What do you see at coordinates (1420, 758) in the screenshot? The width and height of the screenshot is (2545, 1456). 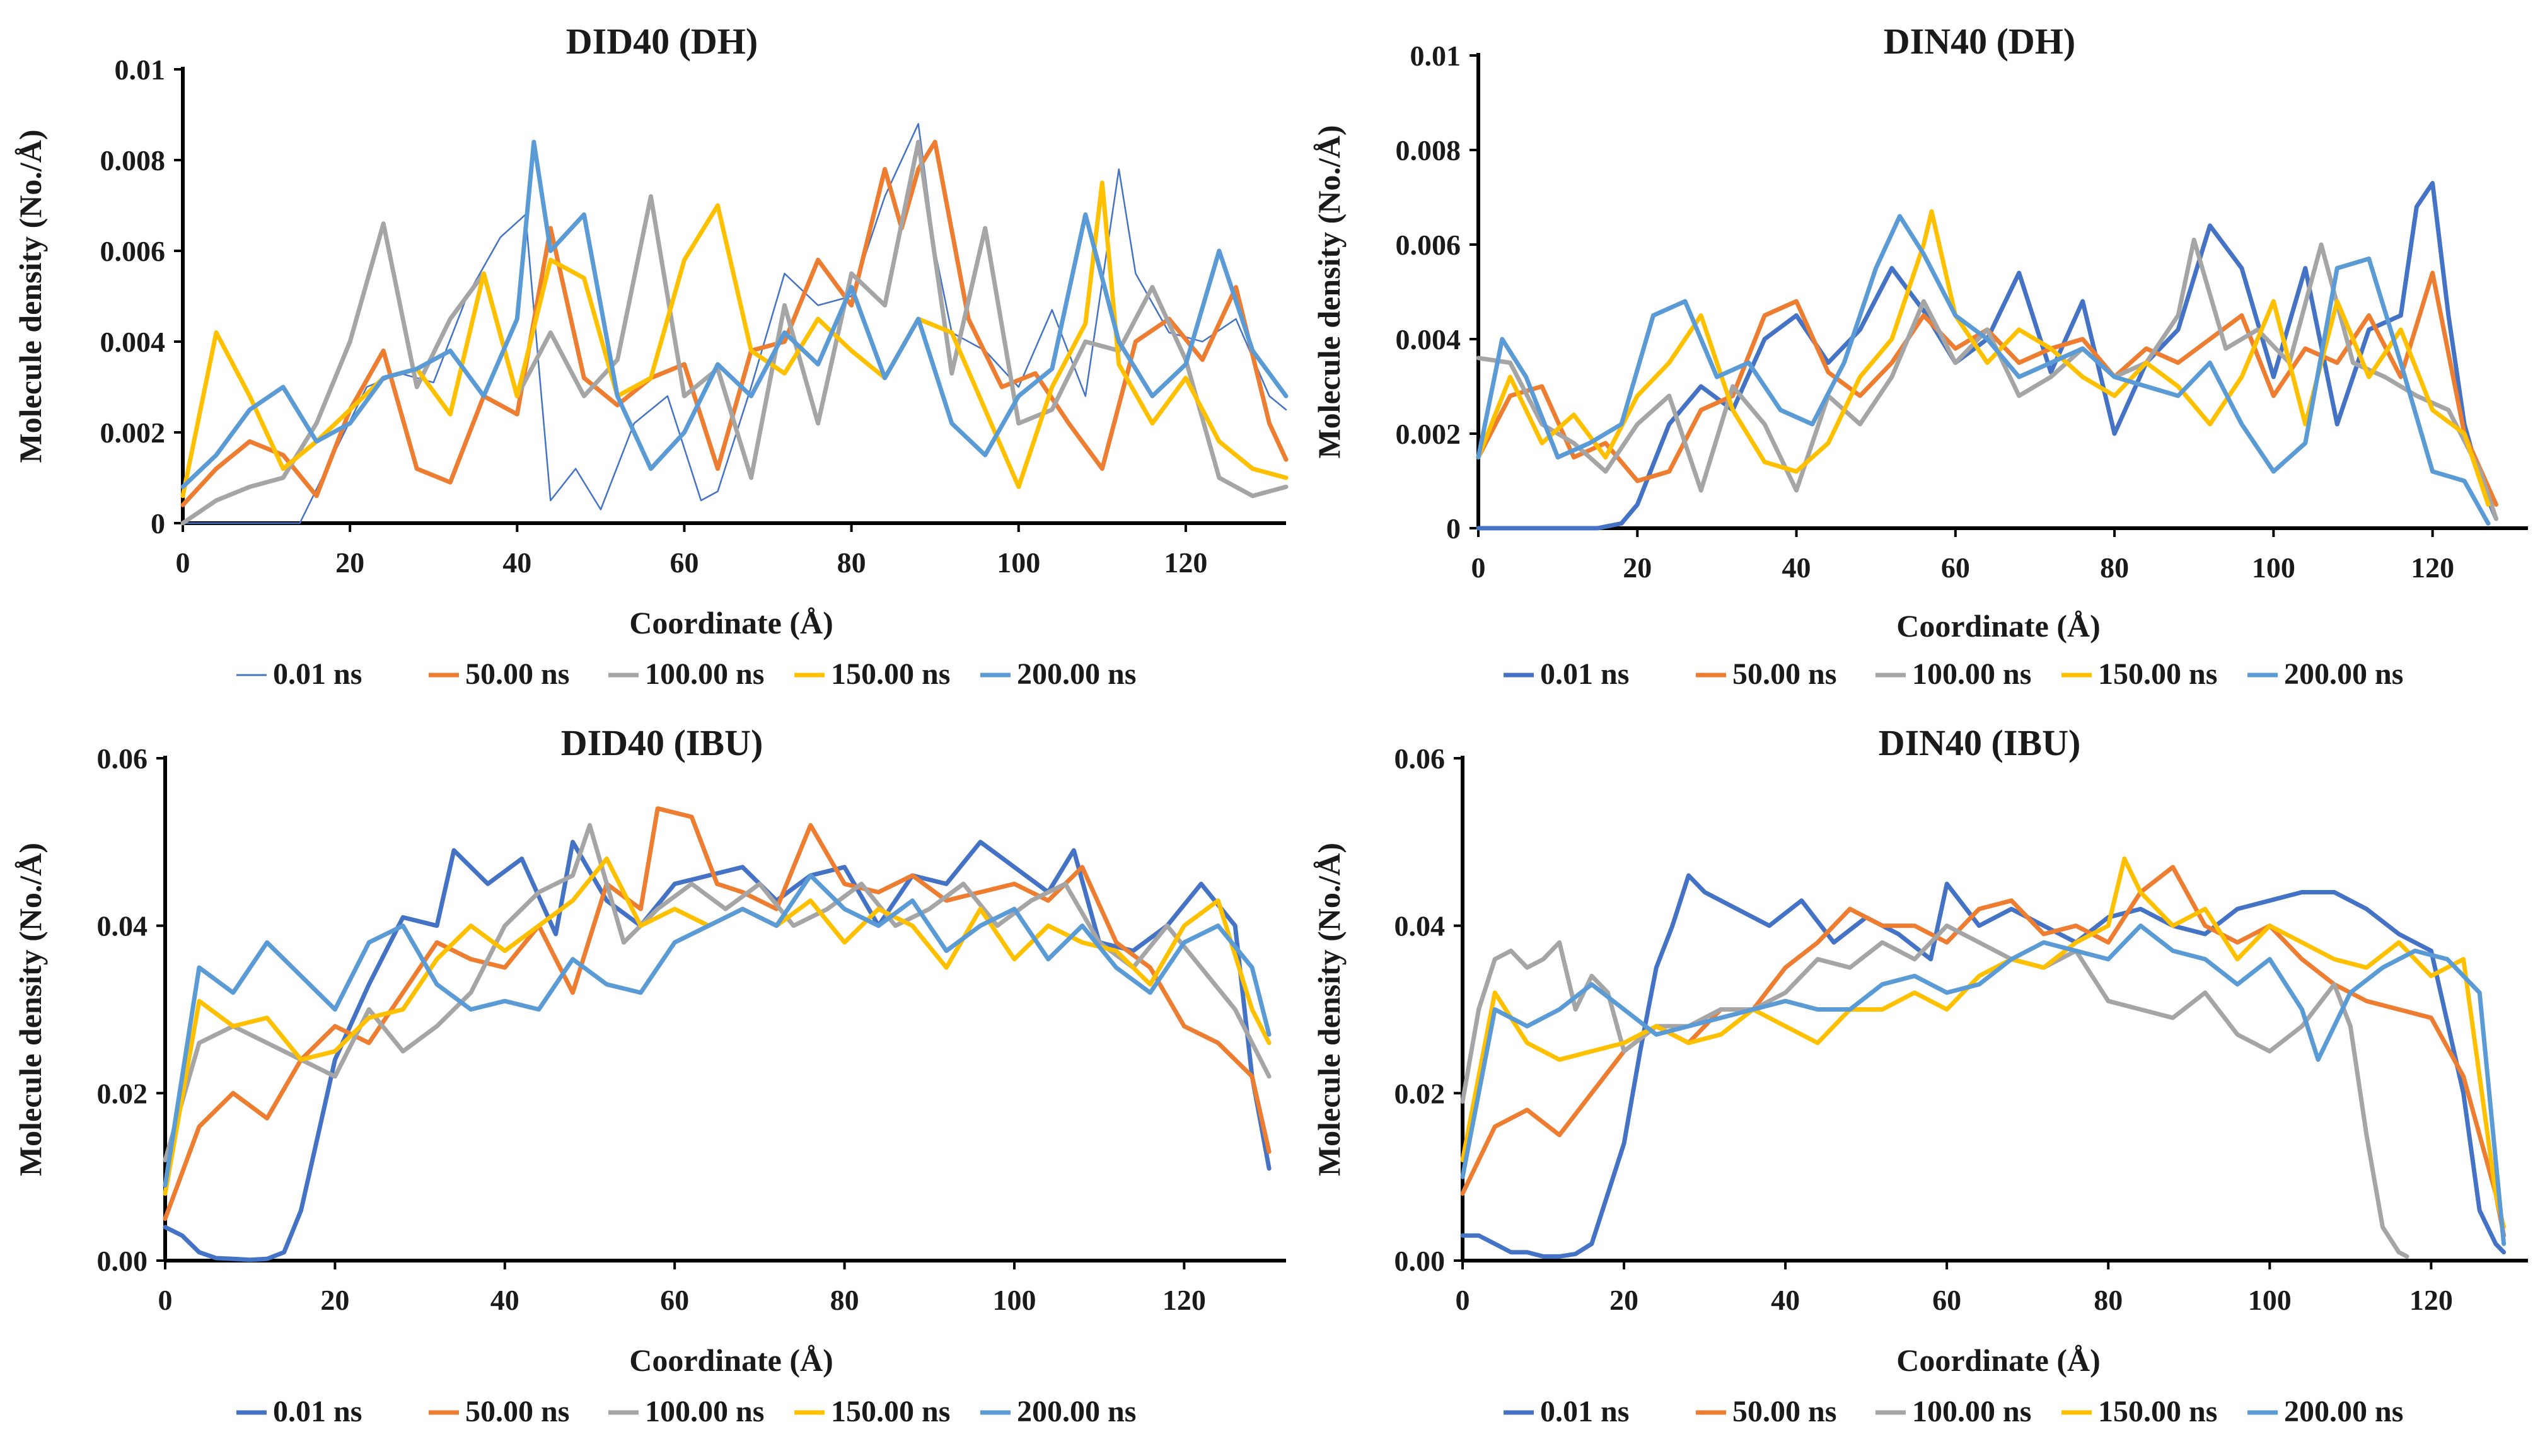 I see `y-tick-label: 0.06` at bounding box center [1420, 758].